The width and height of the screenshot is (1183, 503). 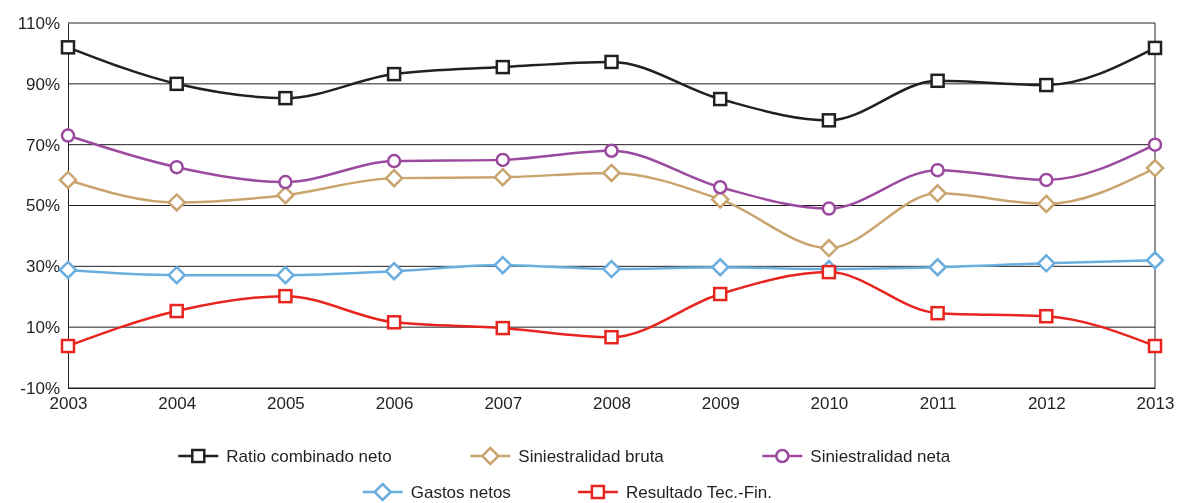 I want to click on y-tick-label: 110%, so click(x=38, y=23).